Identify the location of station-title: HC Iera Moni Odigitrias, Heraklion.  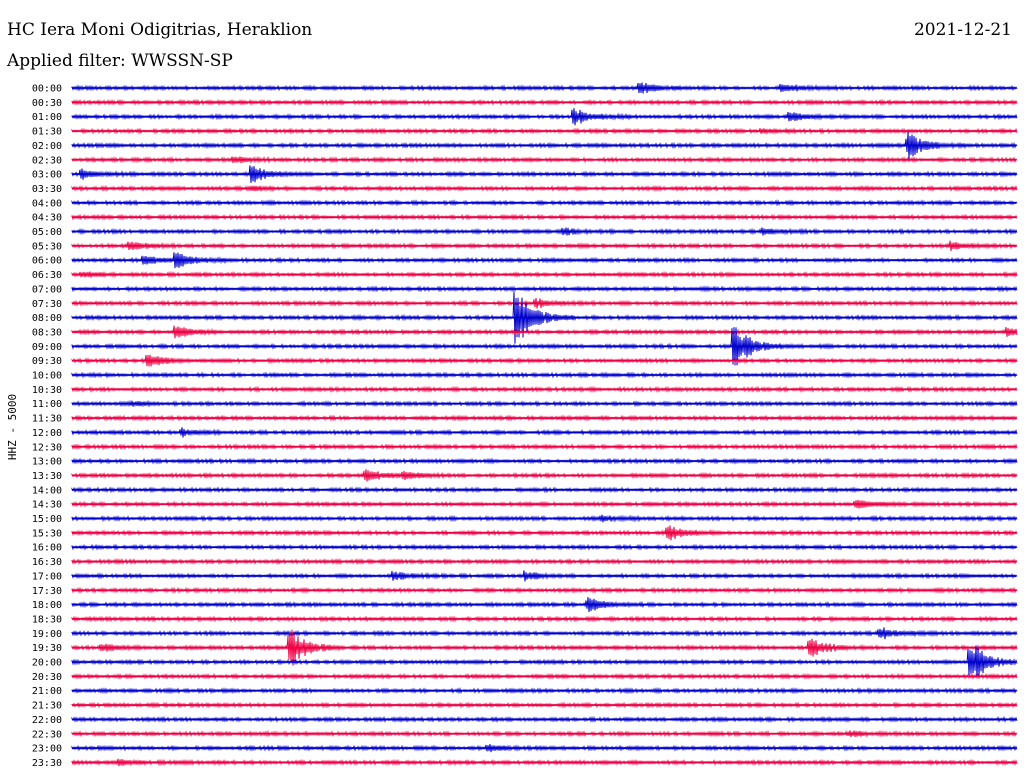
(160, 30).